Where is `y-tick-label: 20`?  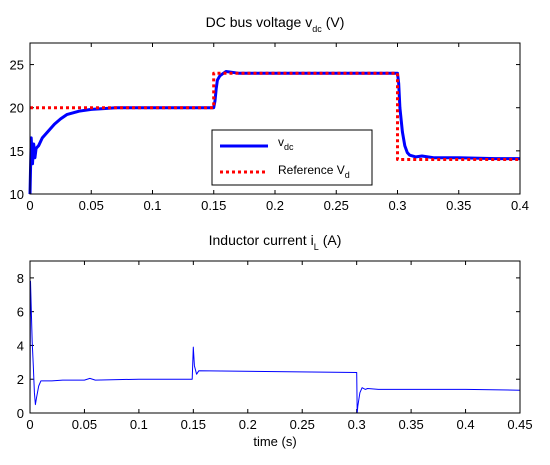
y-tick-label: 20 is located at coordinates (17, 108).